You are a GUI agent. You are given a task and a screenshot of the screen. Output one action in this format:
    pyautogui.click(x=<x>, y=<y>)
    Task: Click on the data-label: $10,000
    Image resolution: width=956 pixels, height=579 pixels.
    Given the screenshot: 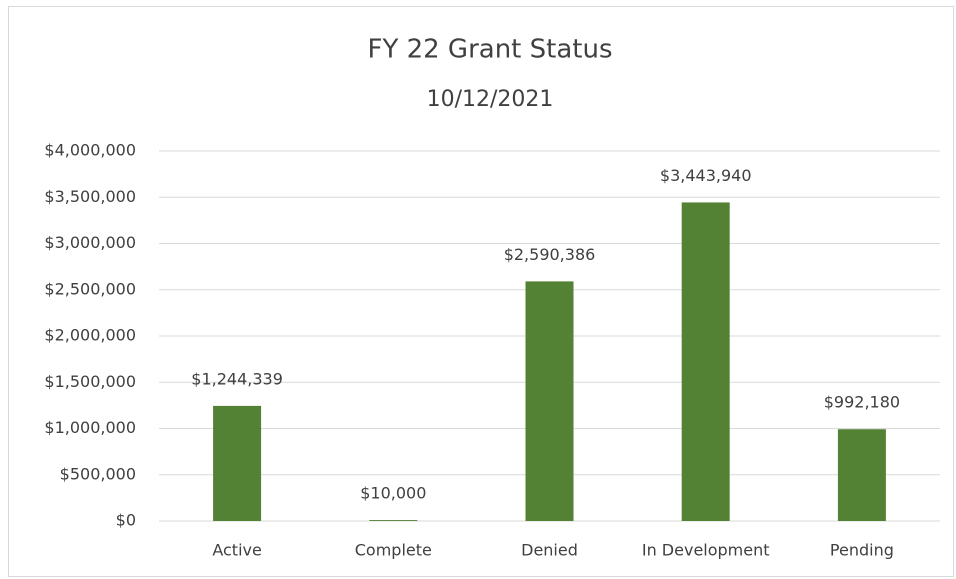 What is the action you would take?
    pyautogui.click(x=393, y=493)
    